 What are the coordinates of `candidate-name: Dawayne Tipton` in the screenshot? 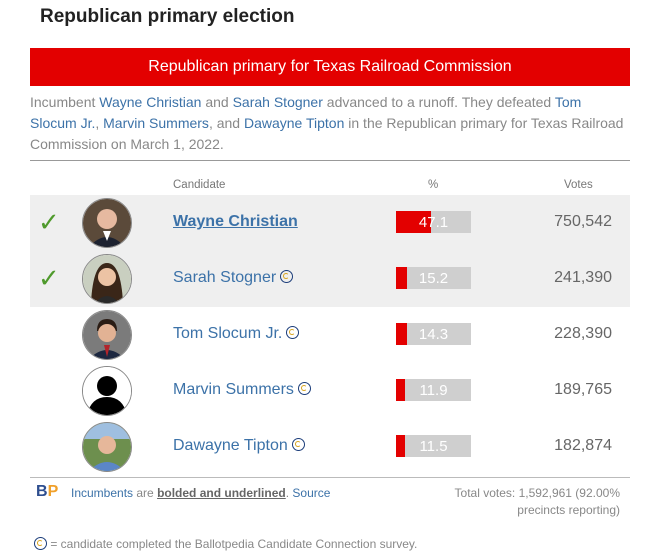 It's located at (239, 446).